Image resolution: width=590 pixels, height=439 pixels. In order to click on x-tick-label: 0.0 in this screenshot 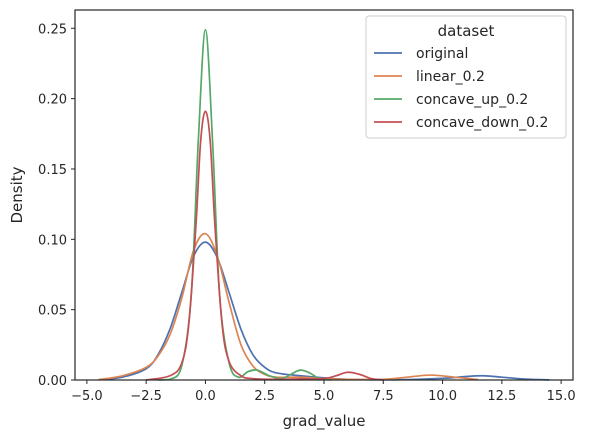, I will do `click(205, 396)`.